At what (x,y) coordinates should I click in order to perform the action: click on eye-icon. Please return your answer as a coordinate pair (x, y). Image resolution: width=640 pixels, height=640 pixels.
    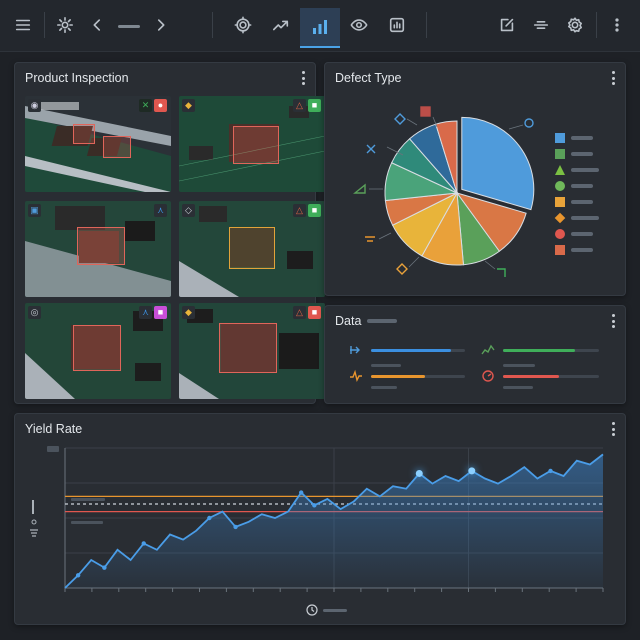
    Looking at the image, I should click on (359, 25).